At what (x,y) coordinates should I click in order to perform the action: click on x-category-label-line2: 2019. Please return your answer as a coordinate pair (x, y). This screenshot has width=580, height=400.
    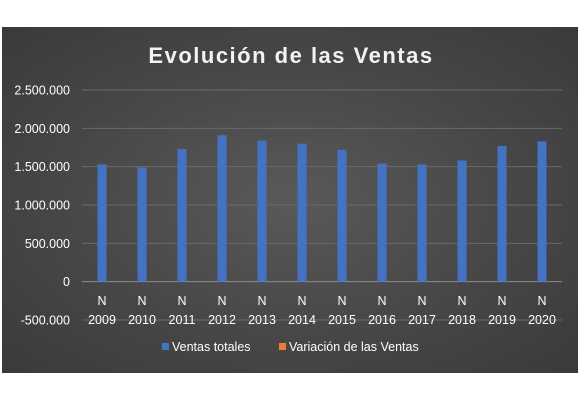
    Looking at the image, I should click on (502, 320).